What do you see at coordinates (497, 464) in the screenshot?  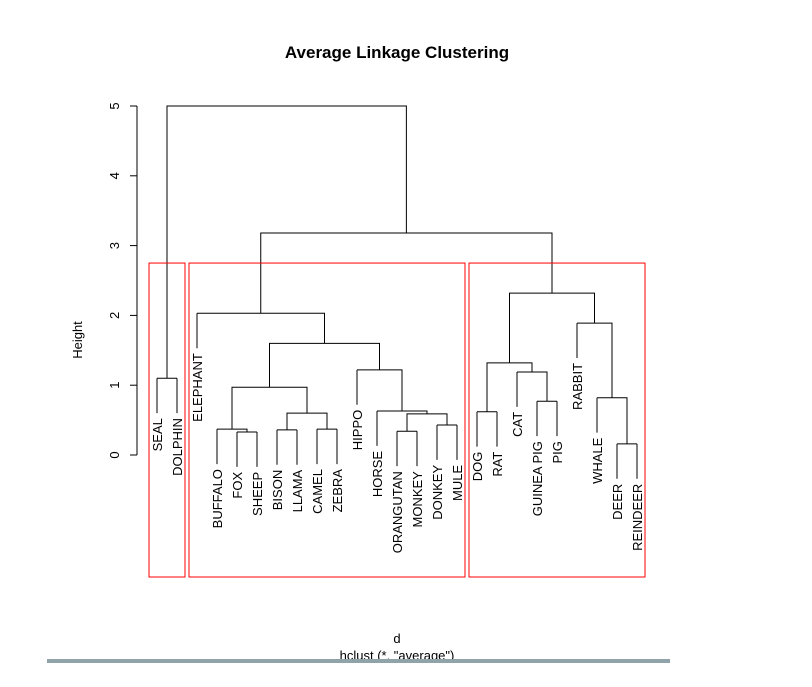 I see `leaf-label: RAT` at bounding box center [497, 464].